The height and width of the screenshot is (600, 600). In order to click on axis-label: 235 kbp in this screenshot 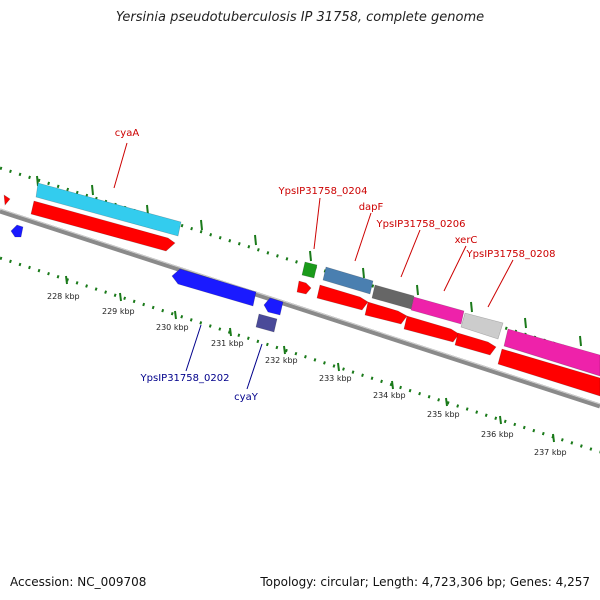, I will do `click(443, 414)`.